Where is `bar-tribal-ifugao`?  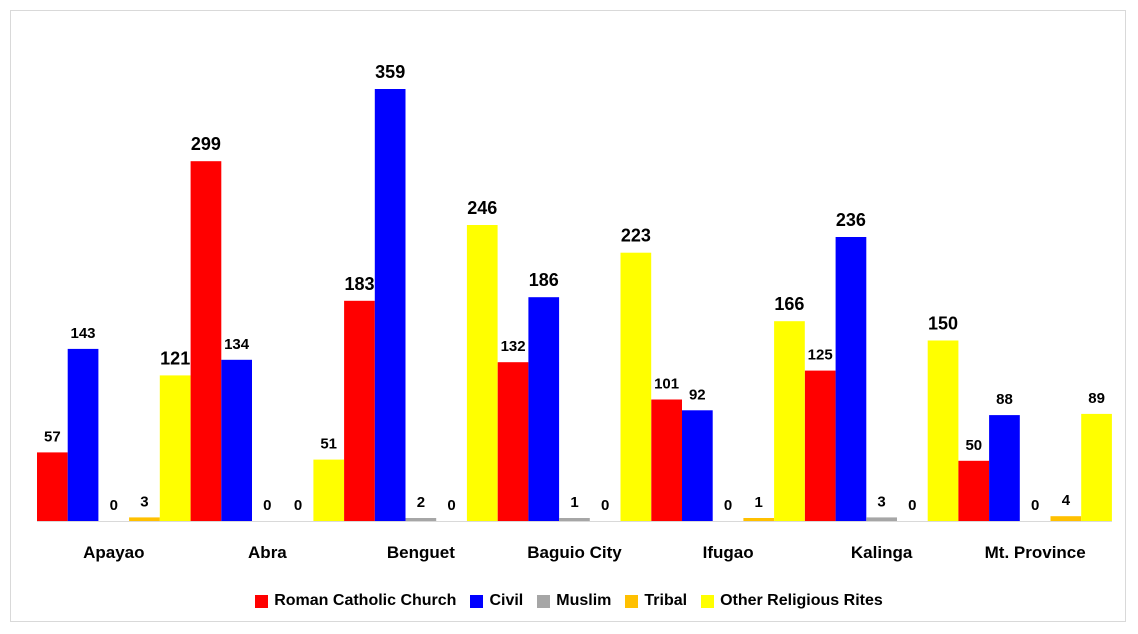 bar-tribal-ifugao is located at coordinates (759, 519).